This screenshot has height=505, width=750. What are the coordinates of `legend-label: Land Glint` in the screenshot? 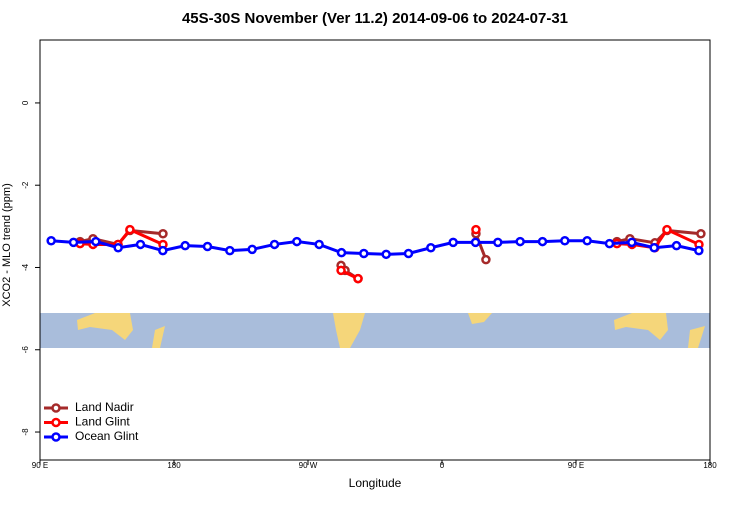 It's located at (102, 422).